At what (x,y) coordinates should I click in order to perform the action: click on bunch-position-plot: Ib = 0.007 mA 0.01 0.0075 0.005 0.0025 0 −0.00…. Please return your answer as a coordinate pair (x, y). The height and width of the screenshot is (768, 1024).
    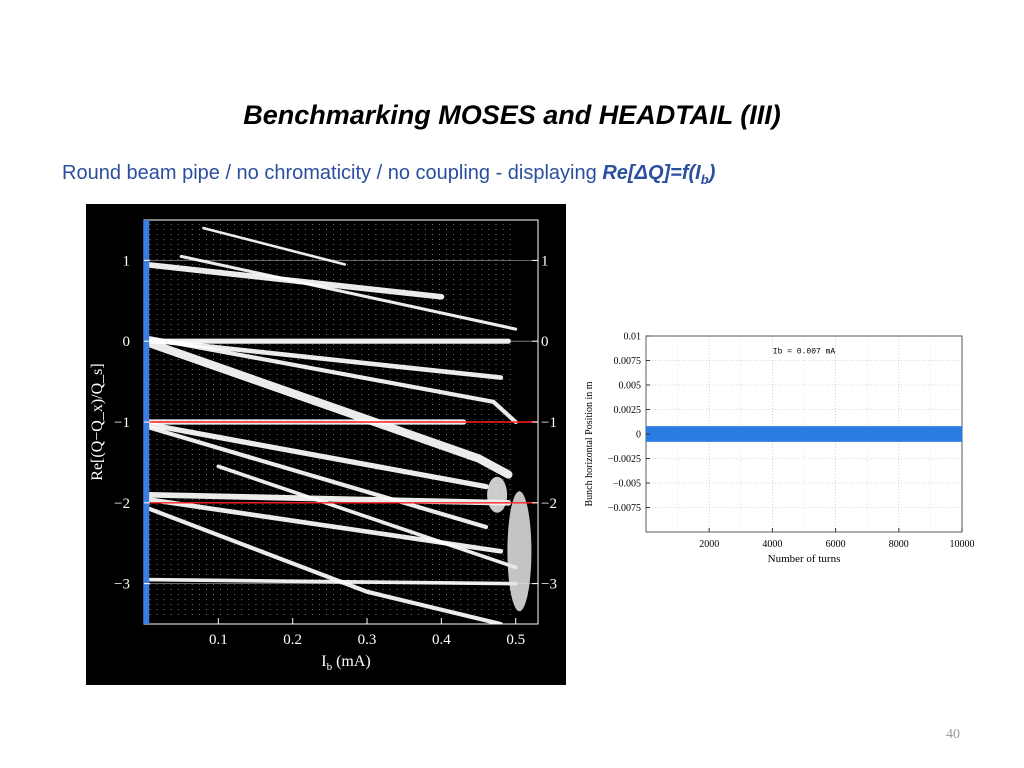
    Looking at the image, I should click on (783, 451).